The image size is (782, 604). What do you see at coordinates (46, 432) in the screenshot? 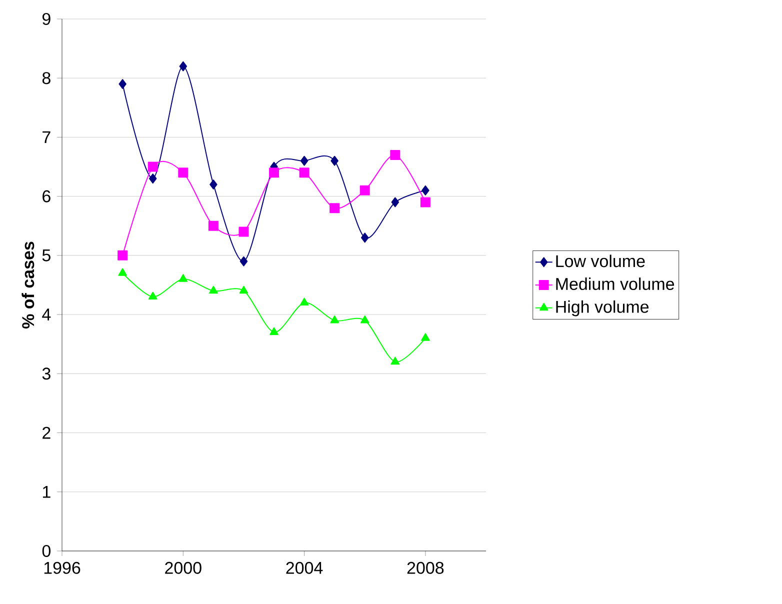
I see `y-tick-label: 2` at bounding box center [46, 432].